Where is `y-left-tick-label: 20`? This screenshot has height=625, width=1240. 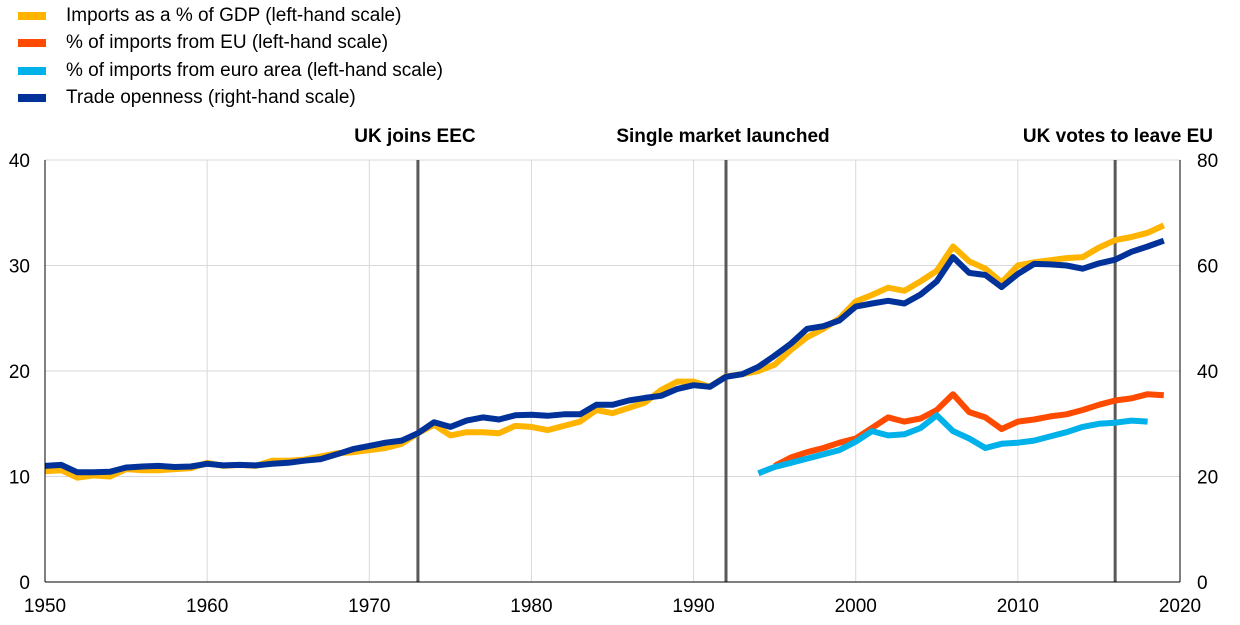
y-left-tick-label: 20 is located at coordinates (19, 372).